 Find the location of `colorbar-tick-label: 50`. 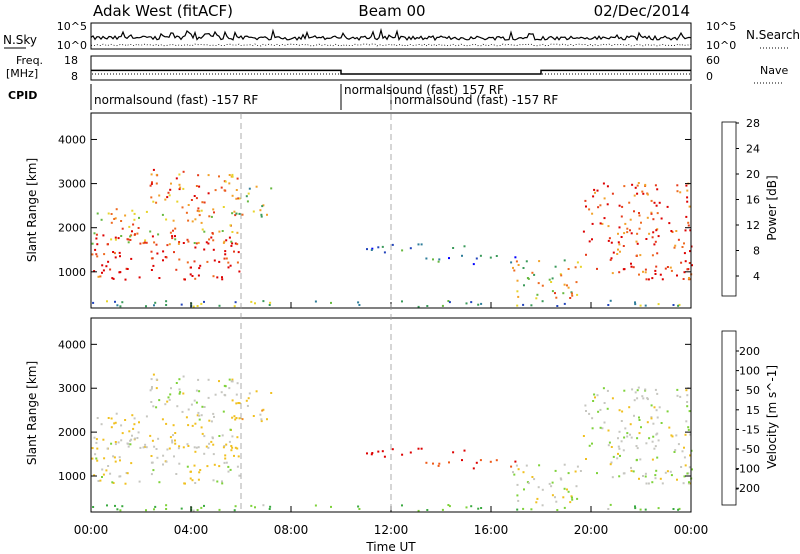

colorbar-tick-label: 50 is located at coordinates (753, 390).